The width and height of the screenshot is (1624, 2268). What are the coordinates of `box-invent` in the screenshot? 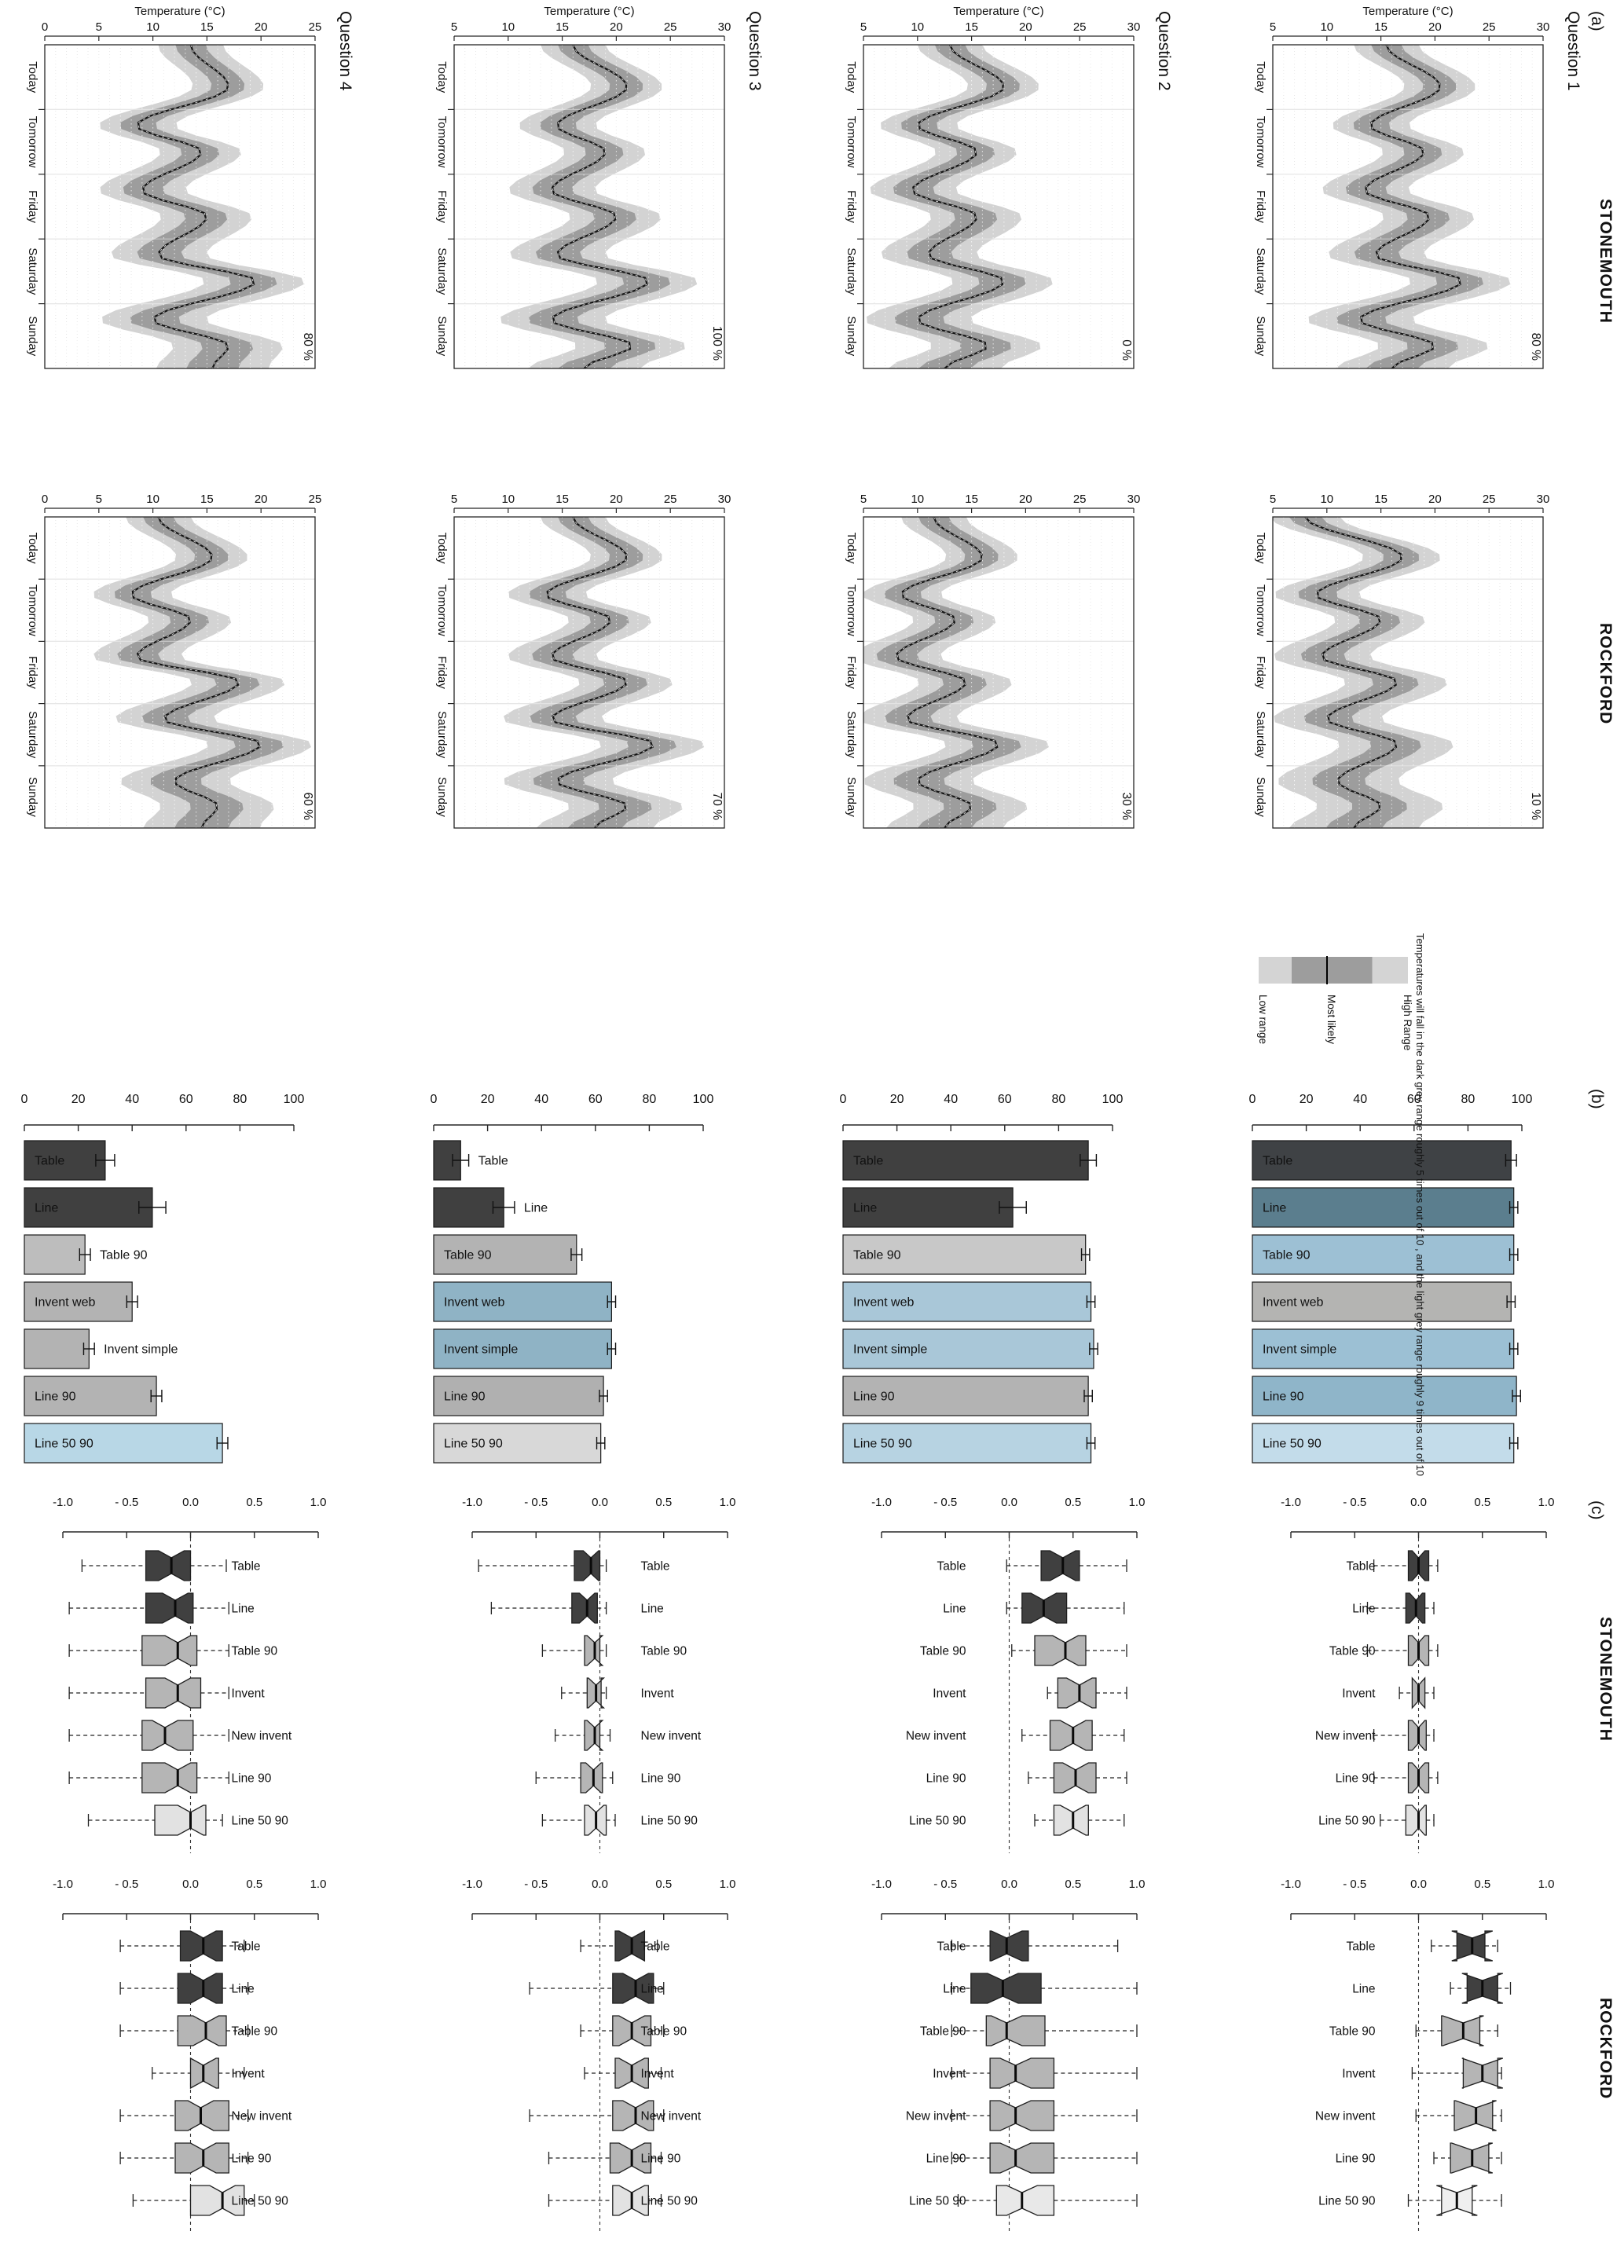 It's located at (204, 2073).